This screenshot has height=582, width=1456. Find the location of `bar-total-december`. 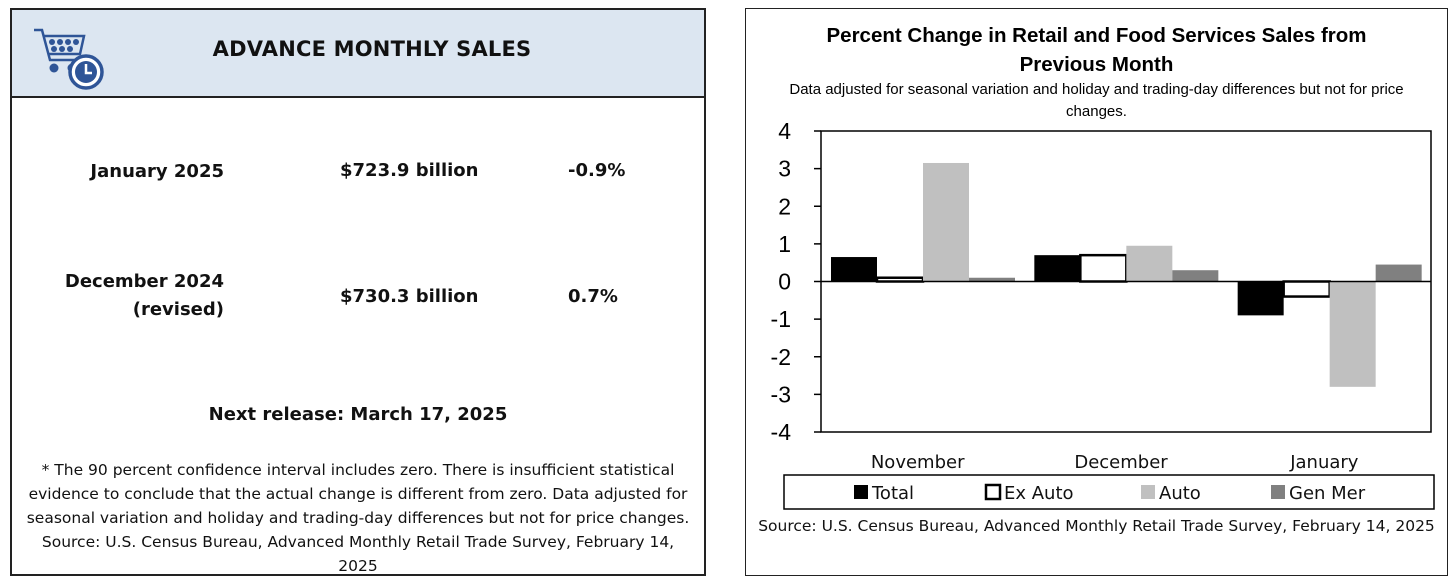

bar-total-december is located at coordinates (1057, 268).